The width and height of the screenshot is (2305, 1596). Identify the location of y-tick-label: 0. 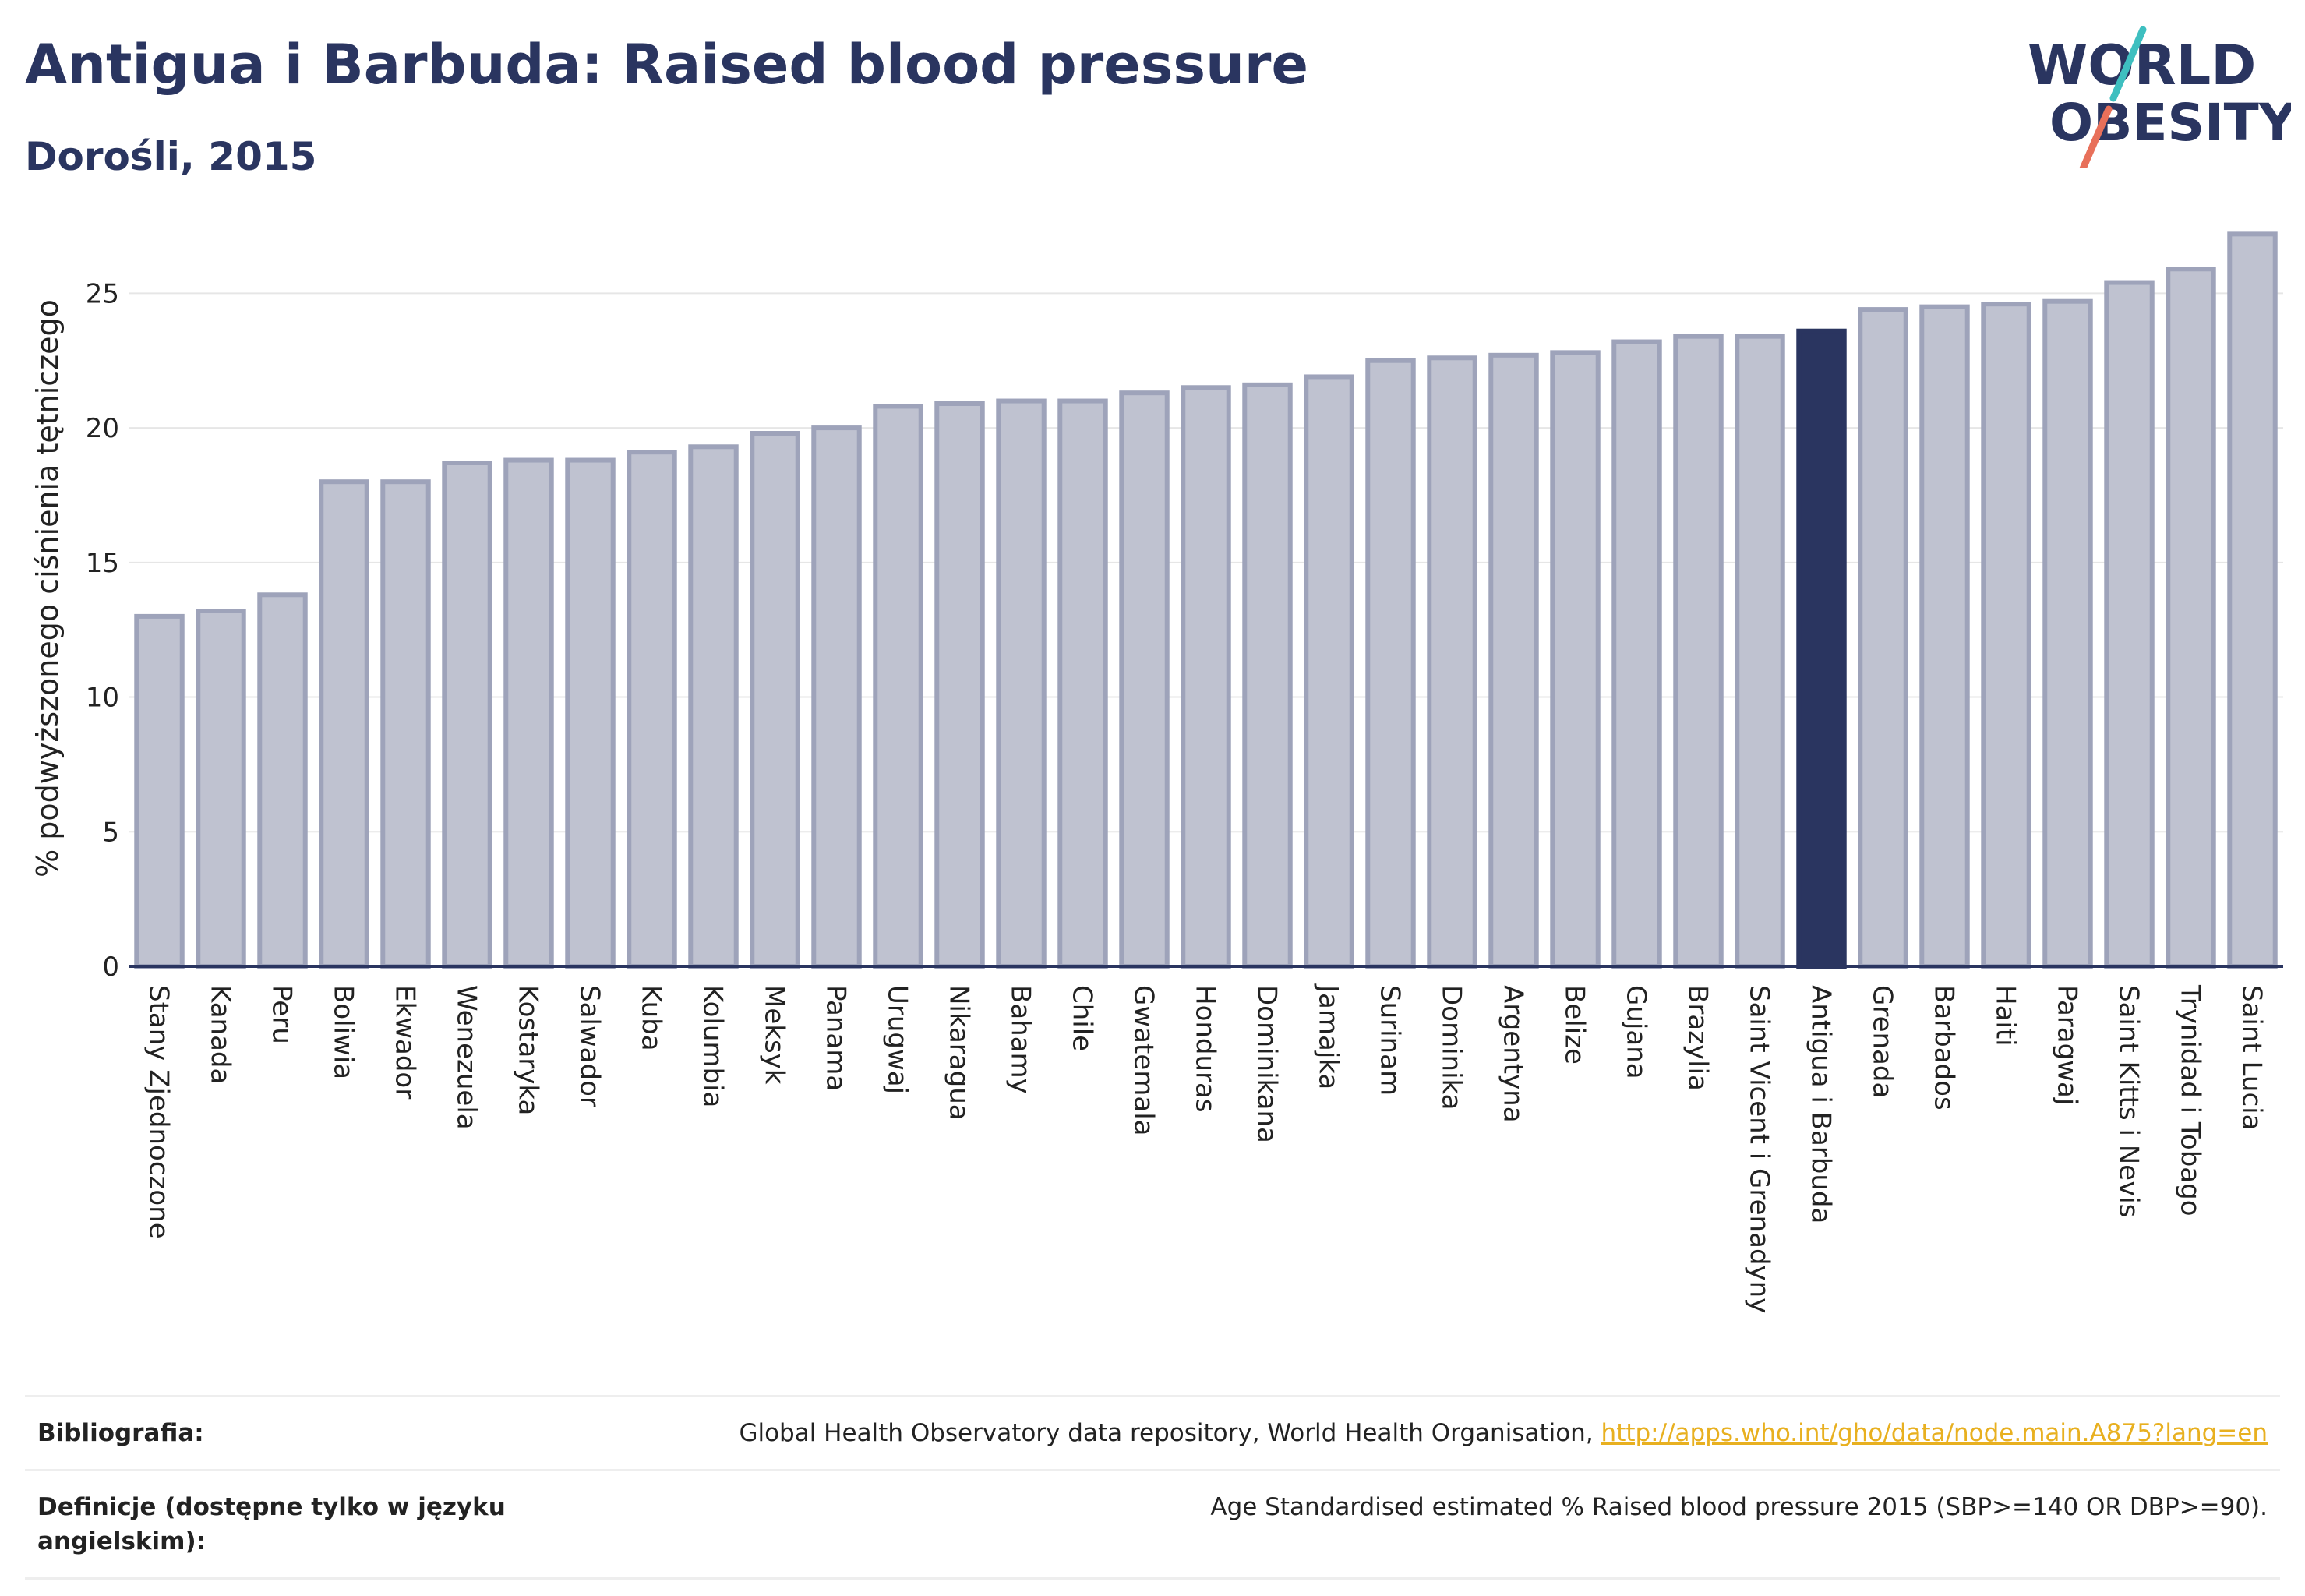
(110, 967).